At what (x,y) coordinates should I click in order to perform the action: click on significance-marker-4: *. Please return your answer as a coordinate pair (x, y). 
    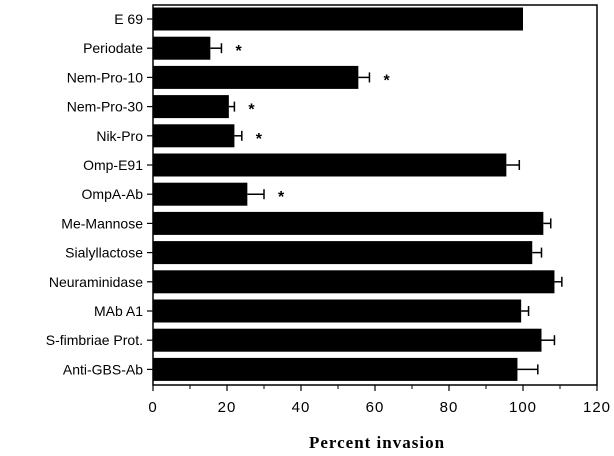
    Looking at the image, I should click on (259, 139).